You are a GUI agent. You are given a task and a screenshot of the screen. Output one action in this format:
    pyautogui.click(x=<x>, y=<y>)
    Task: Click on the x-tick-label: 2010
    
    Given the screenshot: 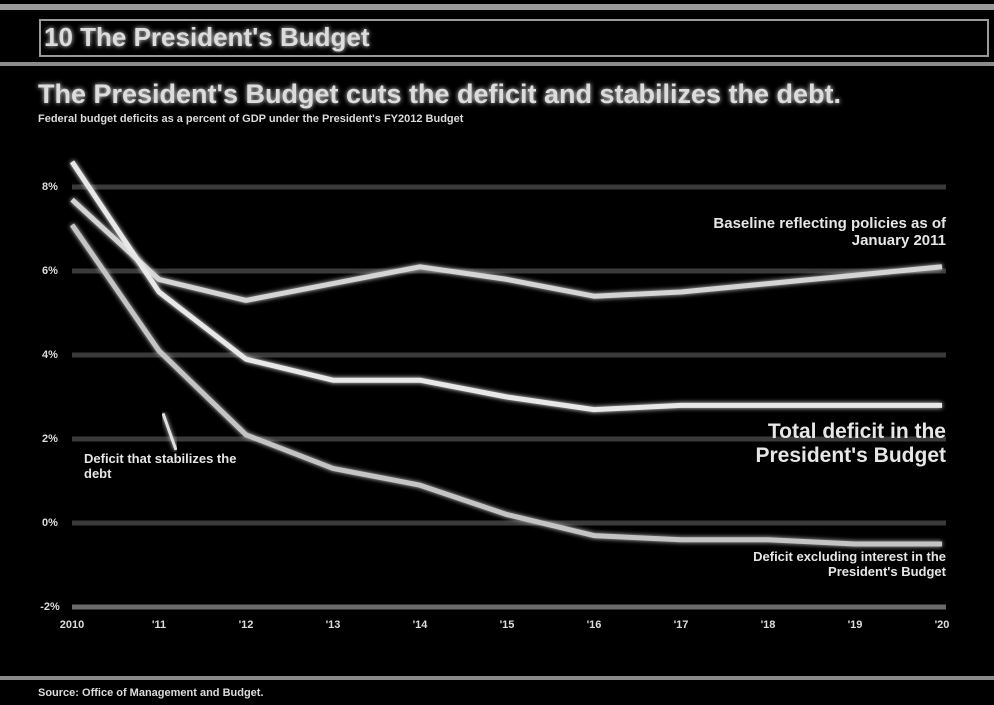 What is the action you would take?
    pyautogui.click(x=72, y=625)
    